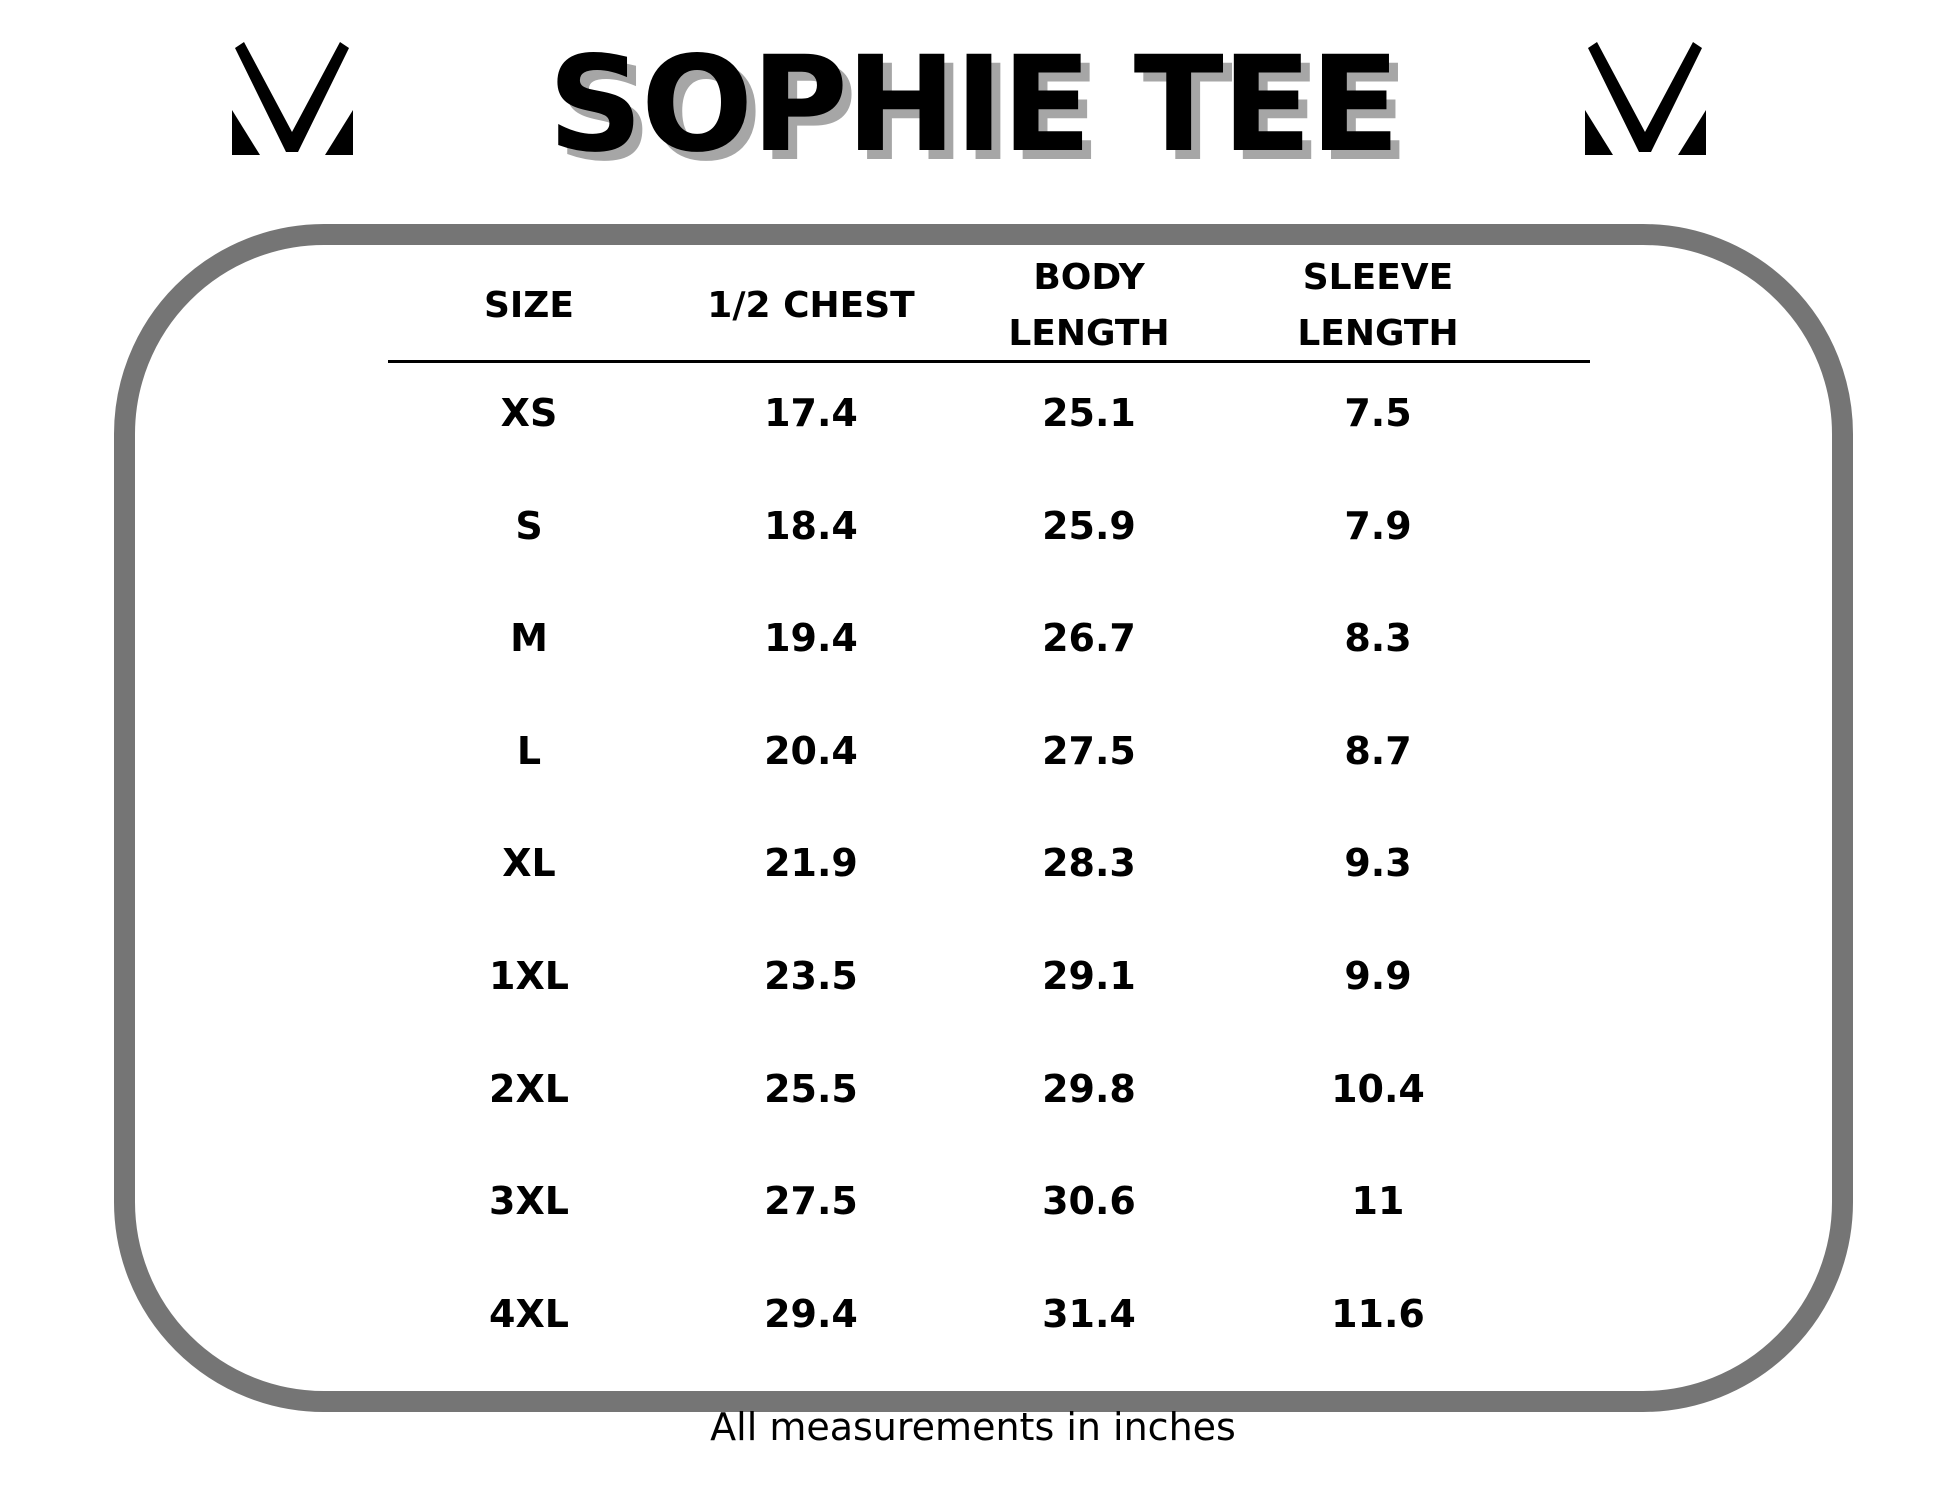 The width and height of the screenshot is (1946, 1503). I want to click on measurement-cell: 8.3, so click(1378, 638).